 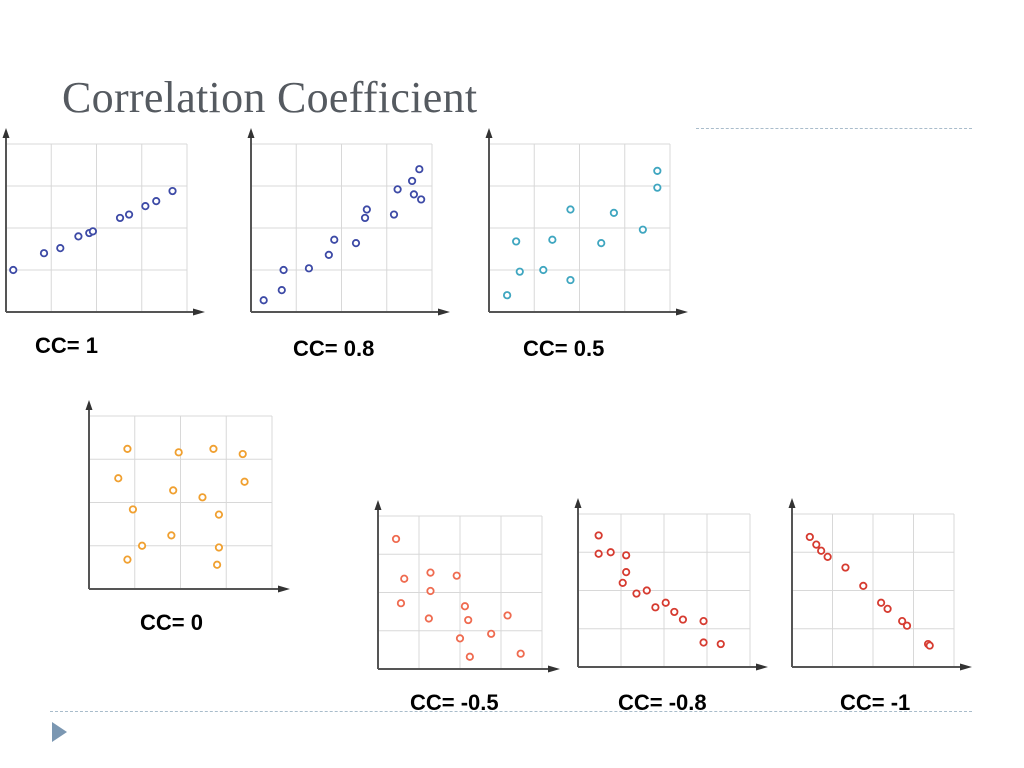 I want to click on footer-divider, so click(x=511, y=711).